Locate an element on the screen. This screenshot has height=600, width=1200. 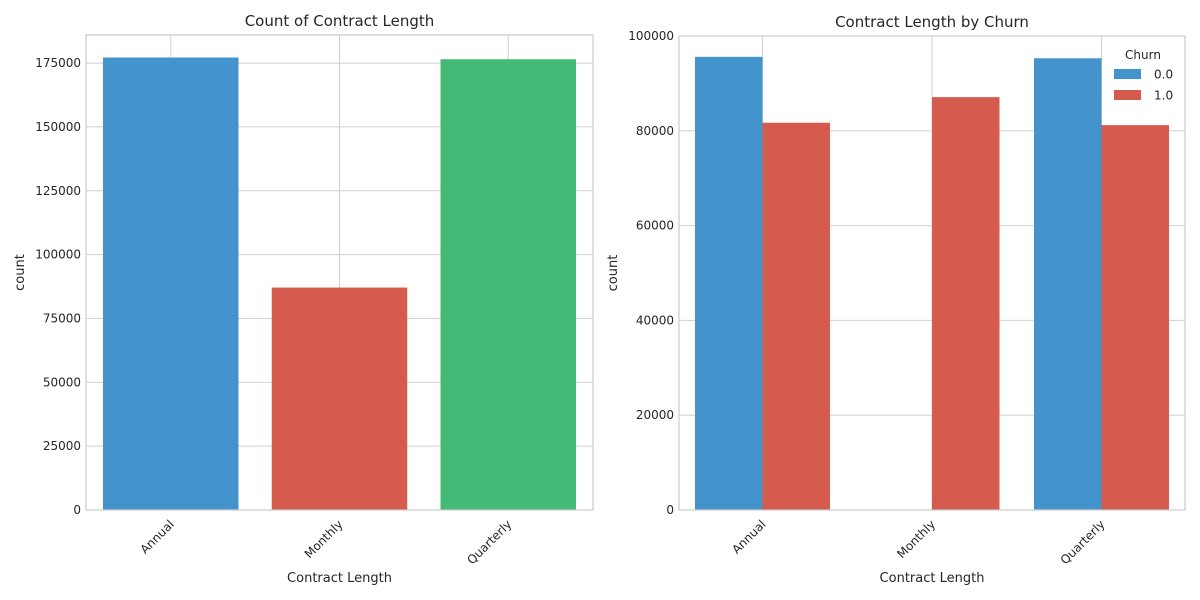
bar-monthly is located at coordinates (339, 398).